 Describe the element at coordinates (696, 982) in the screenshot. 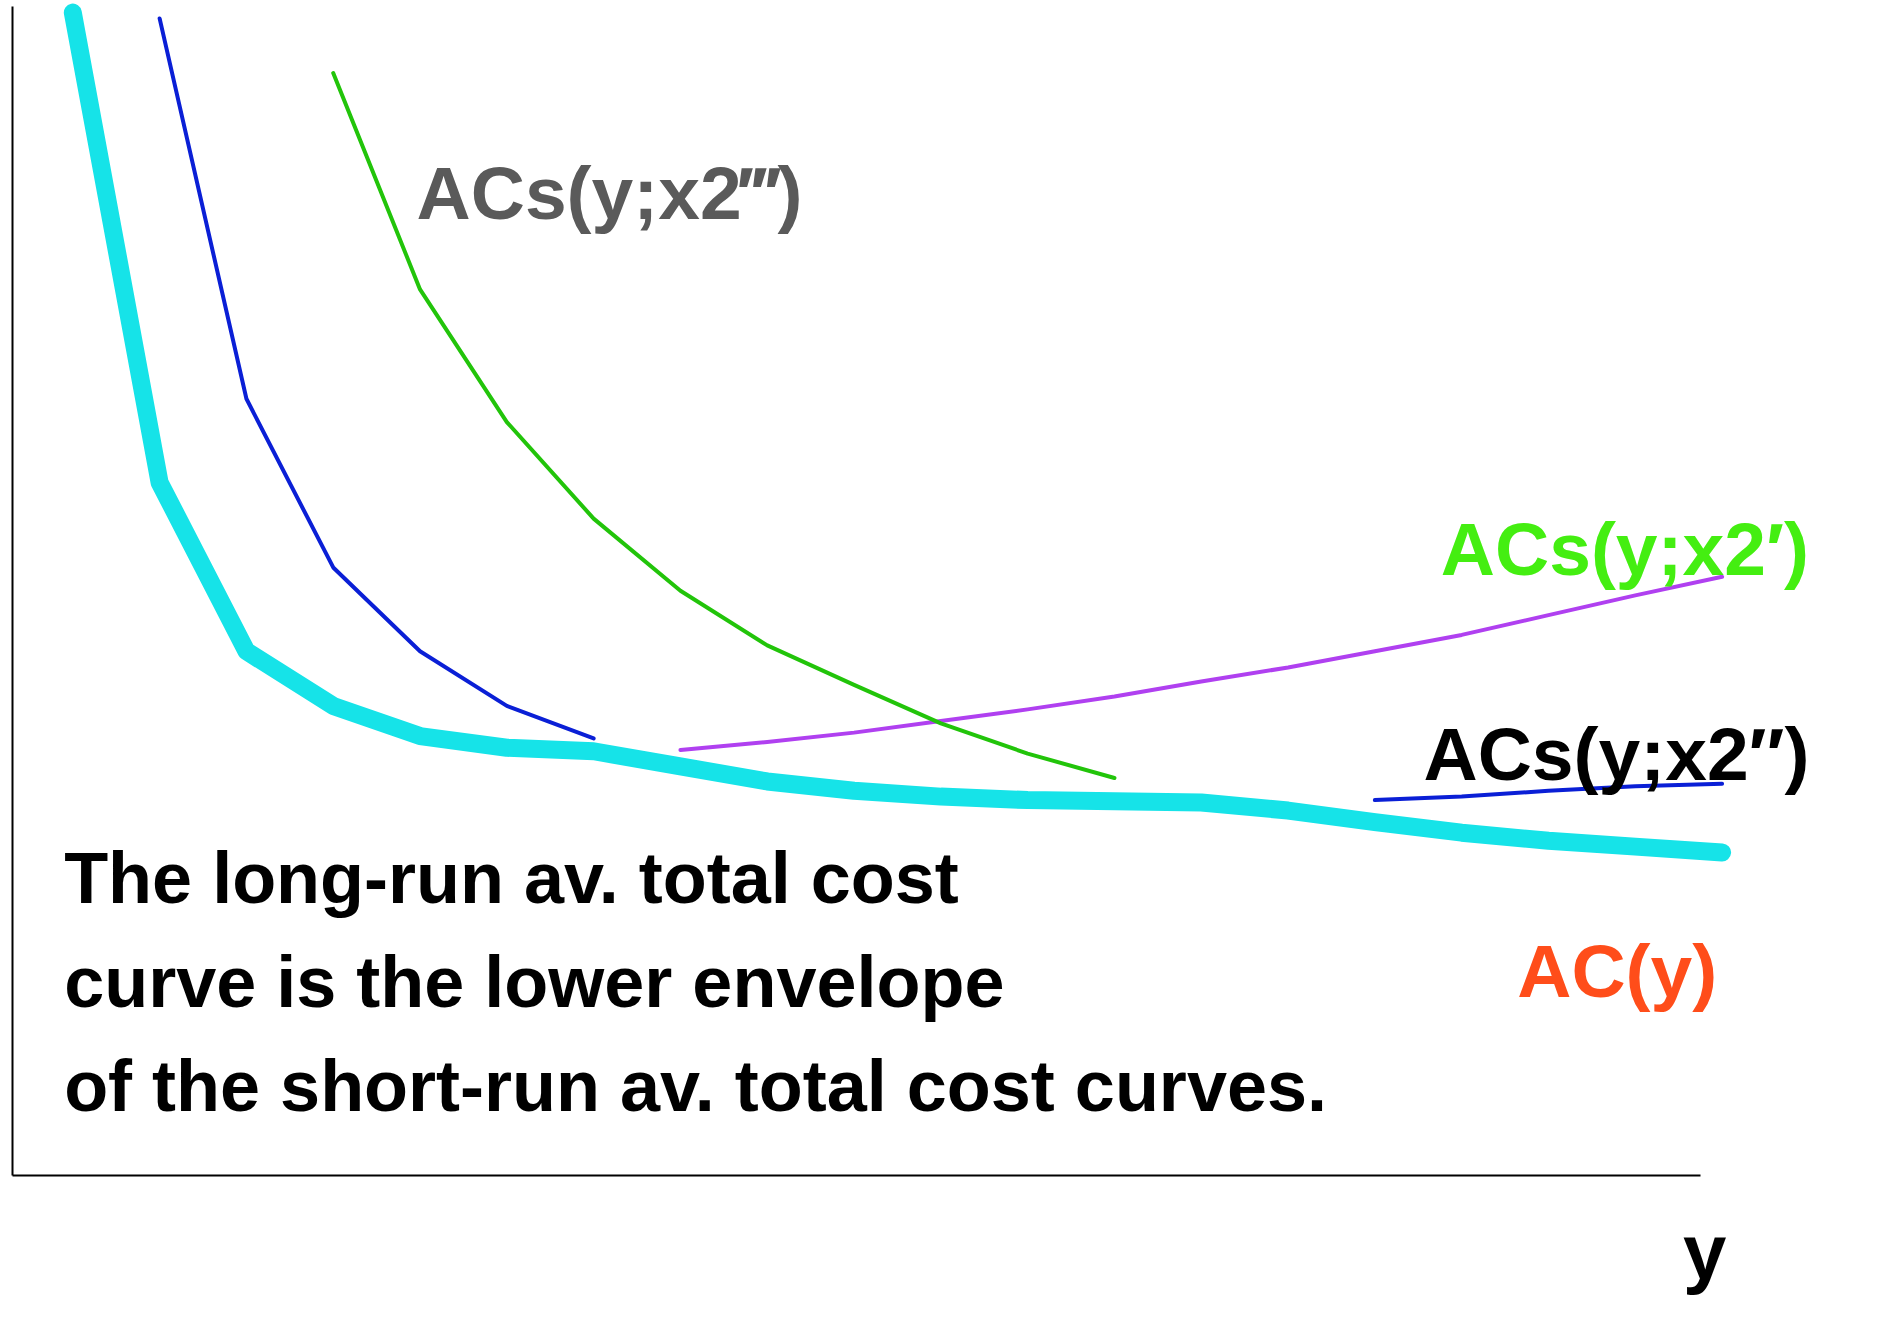

I see `annotation: The long-run av. total cost curve is the lower envelope of the short-run av. total cost curves.` at that location.